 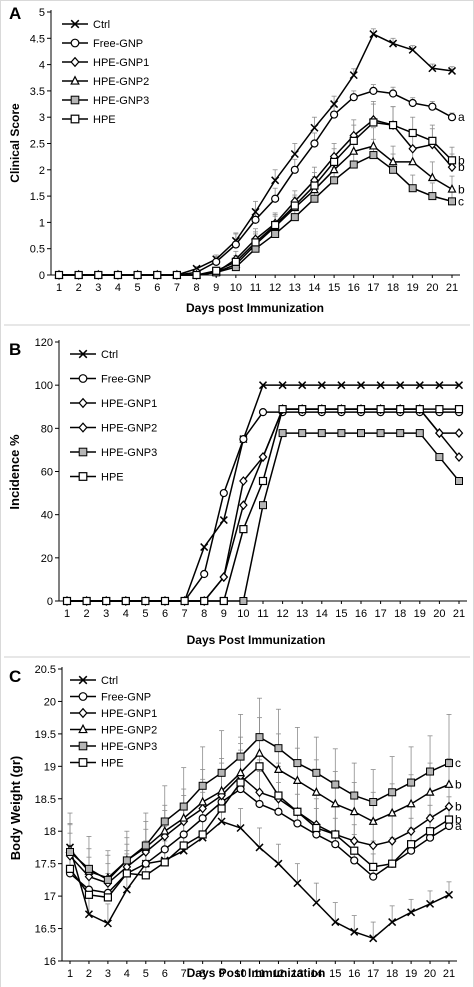 What do you see at coordinates (196, 288) in the screenshot?
I see `x-tick-label-a: 8` at bounding box center [196, 288].